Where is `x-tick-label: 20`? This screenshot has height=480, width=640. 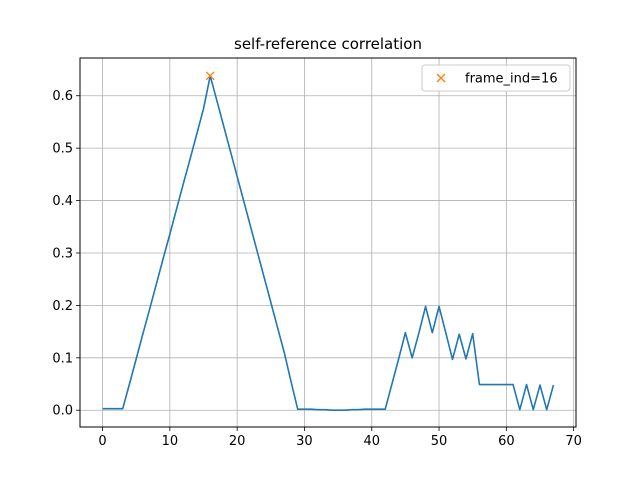 x-tick-label: 20 is located at coordinates (237, 441).